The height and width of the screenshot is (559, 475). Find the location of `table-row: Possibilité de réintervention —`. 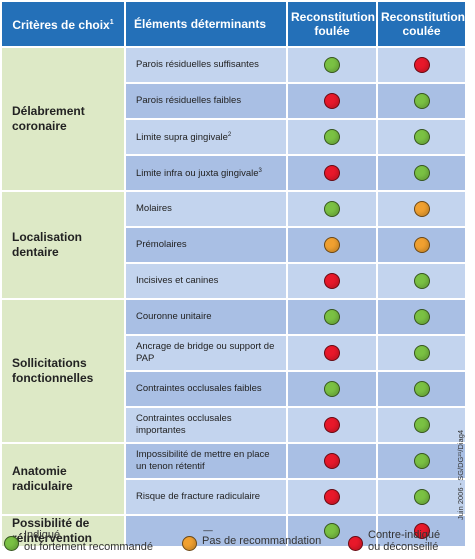

table-row: Possibilité de réintervention — is located at coordinates (233, 531).